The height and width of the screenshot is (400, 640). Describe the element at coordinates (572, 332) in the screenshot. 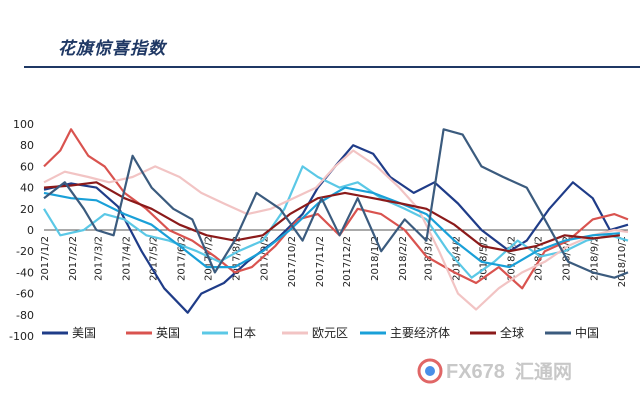

I see `legend-item: 中国` at that location.